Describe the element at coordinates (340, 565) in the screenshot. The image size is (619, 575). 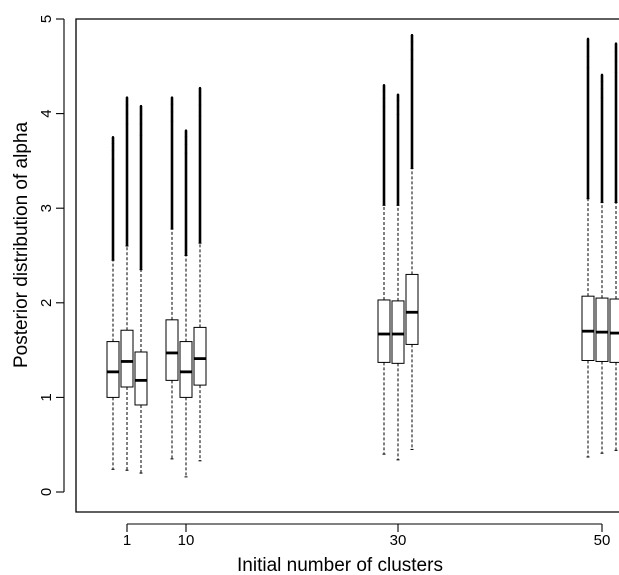
I see `x-axis-title: Initial number of clusters` at that location.